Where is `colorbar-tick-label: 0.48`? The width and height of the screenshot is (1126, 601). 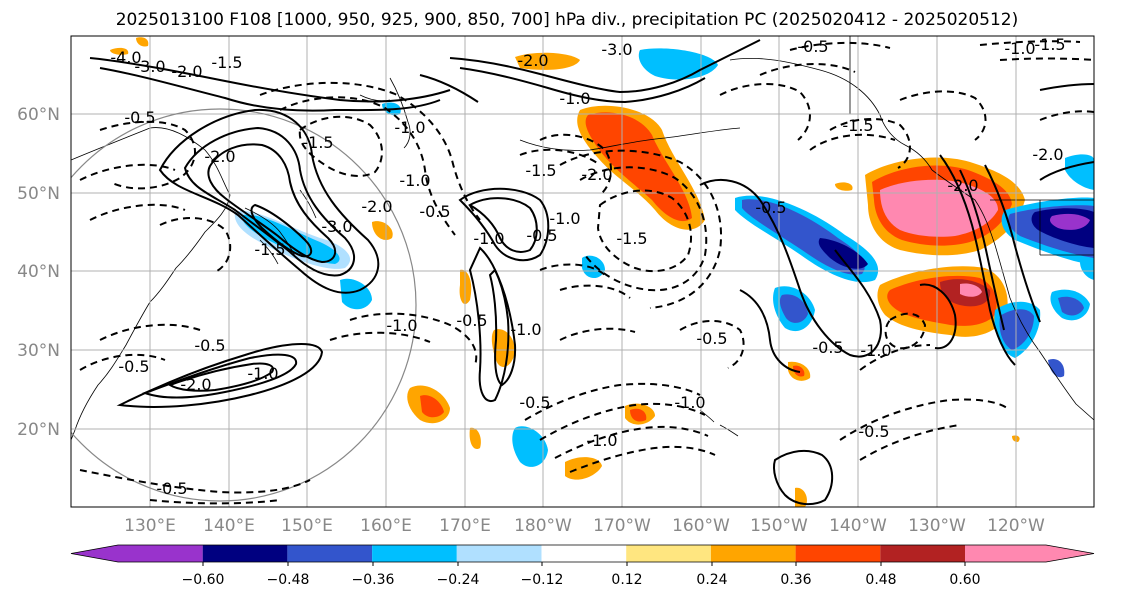 colorbar-tick-label: 0.48 is located at coordinates (880, 580).